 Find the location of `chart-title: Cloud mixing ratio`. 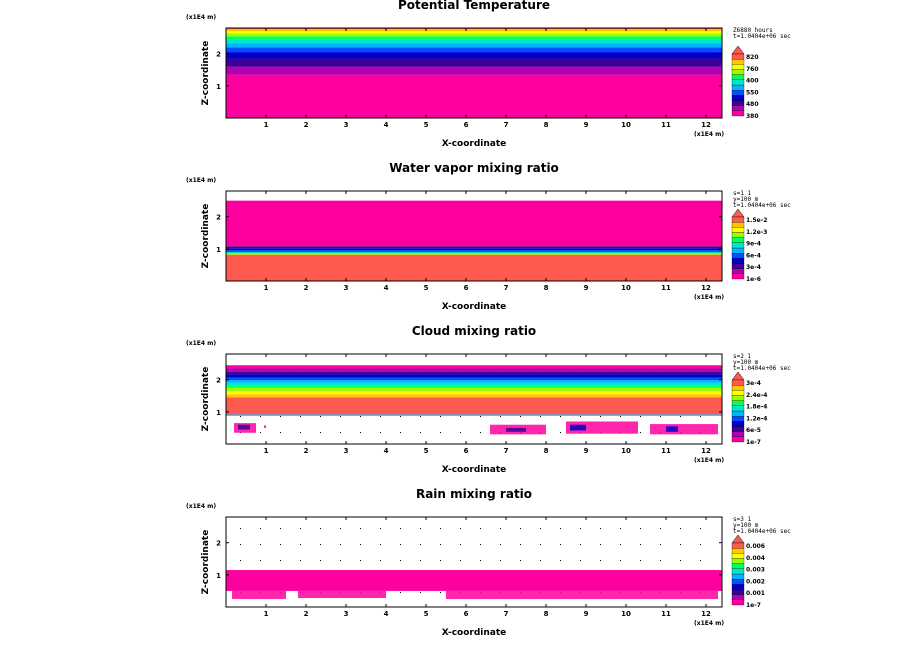

chart-title: Cloud mixing ratio is located at coordinates (474, 331).